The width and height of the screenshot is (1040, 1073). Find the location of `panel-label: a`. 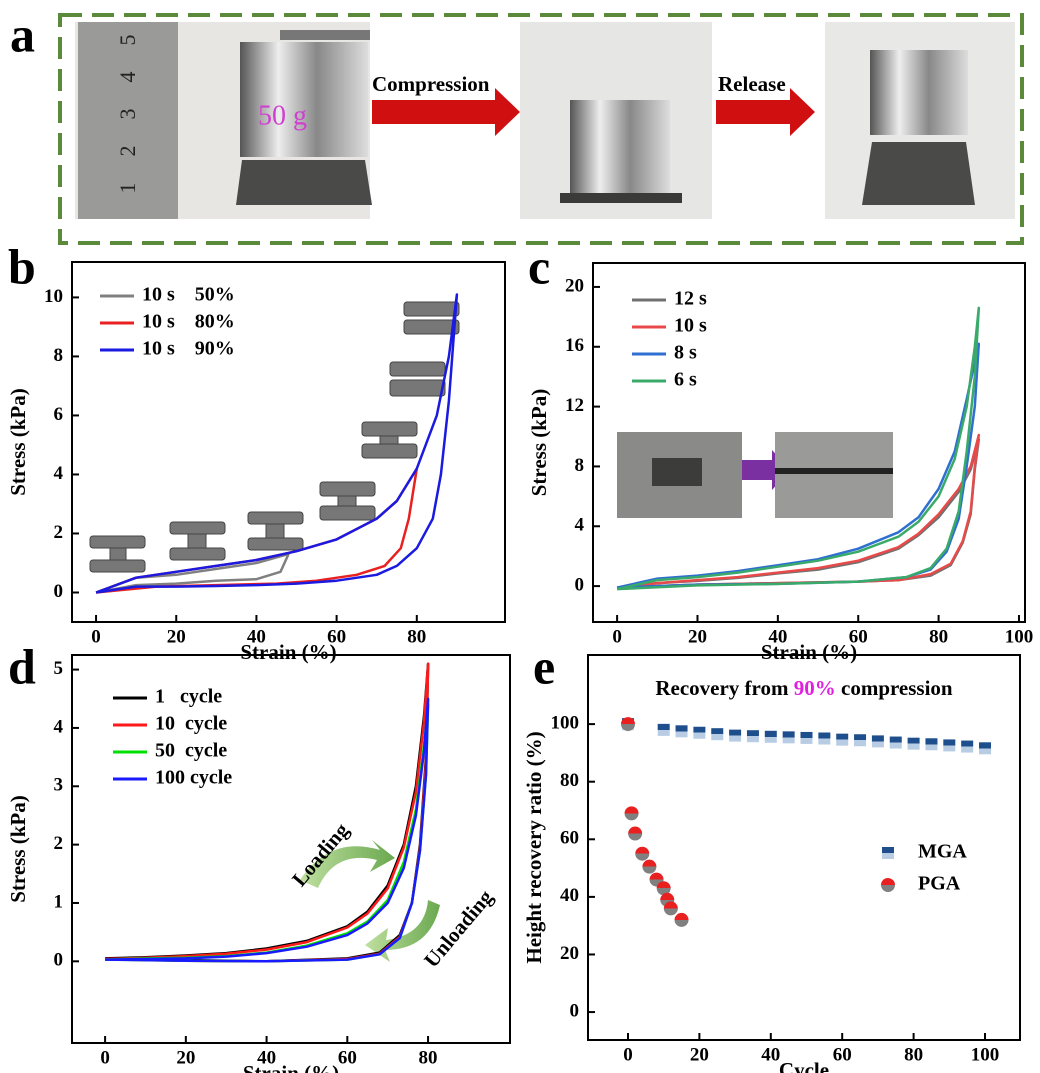

panel-label: a is located at coordinates (22, 34).